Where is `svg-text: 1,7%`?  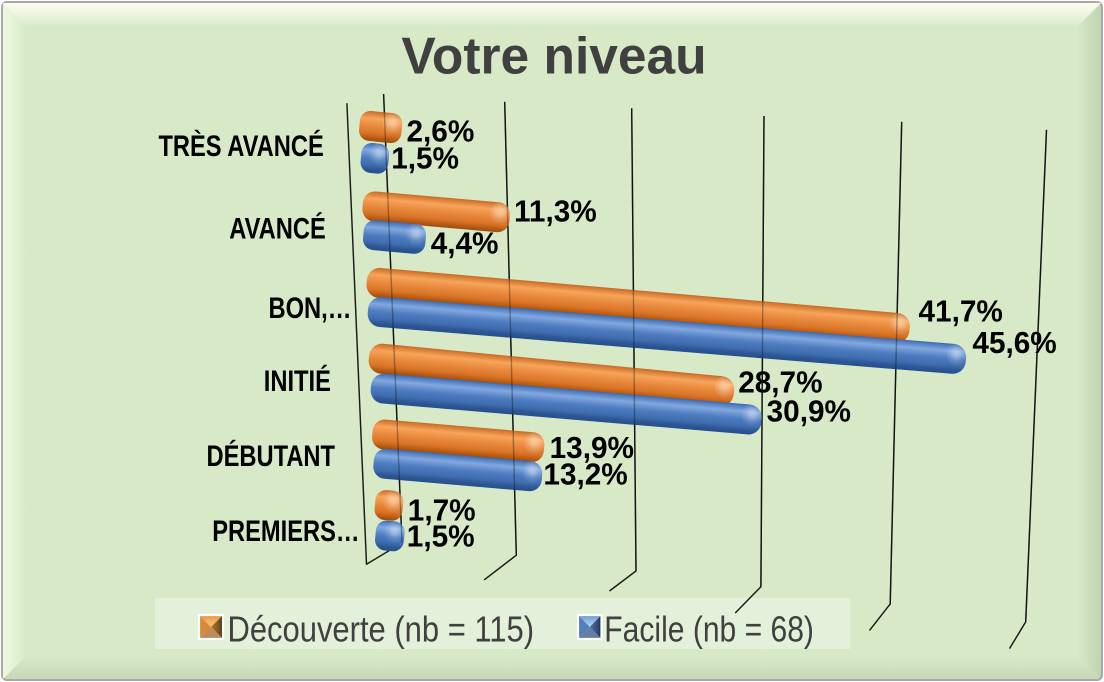
svg-text: 1,7% is located at coordinates (442, 510).